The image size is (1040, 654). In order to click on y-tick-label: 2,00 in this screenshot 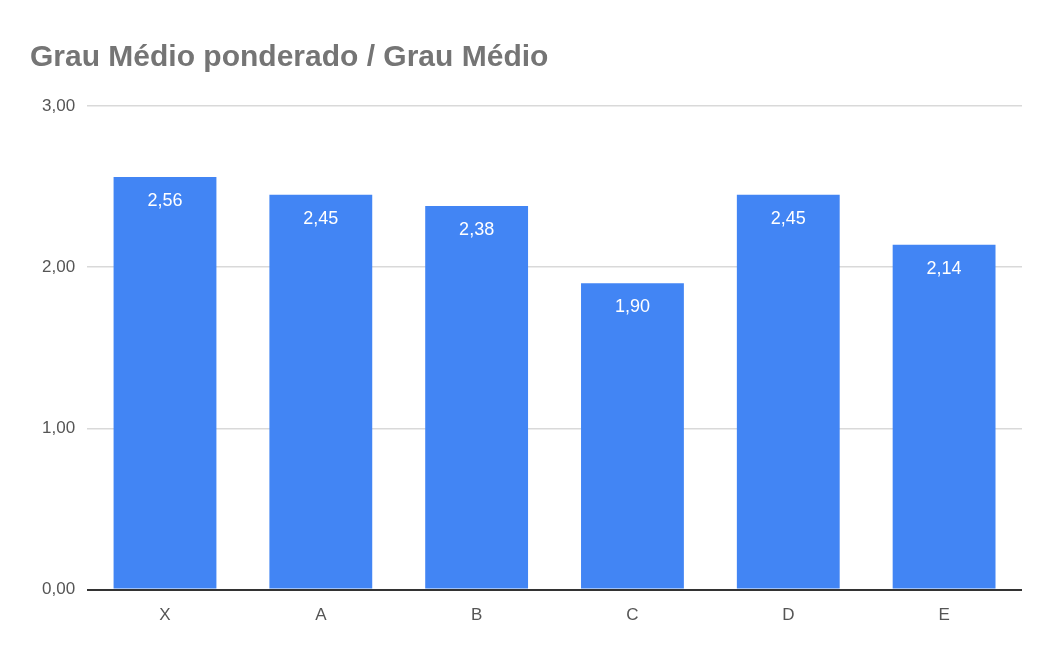, I will do `click(58, 266)`.